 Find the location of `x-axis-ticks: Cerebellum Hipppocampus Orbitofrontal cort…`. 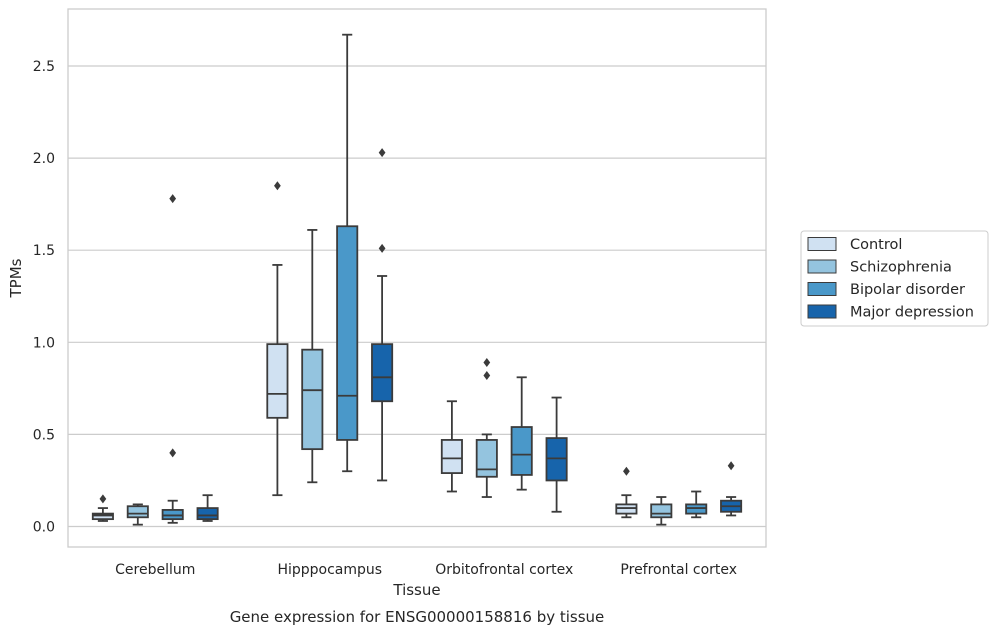

x-axis-ticks: Cerebellum Hipppocampus Orbitofrontal cort… is located at coordinates (426, 570).